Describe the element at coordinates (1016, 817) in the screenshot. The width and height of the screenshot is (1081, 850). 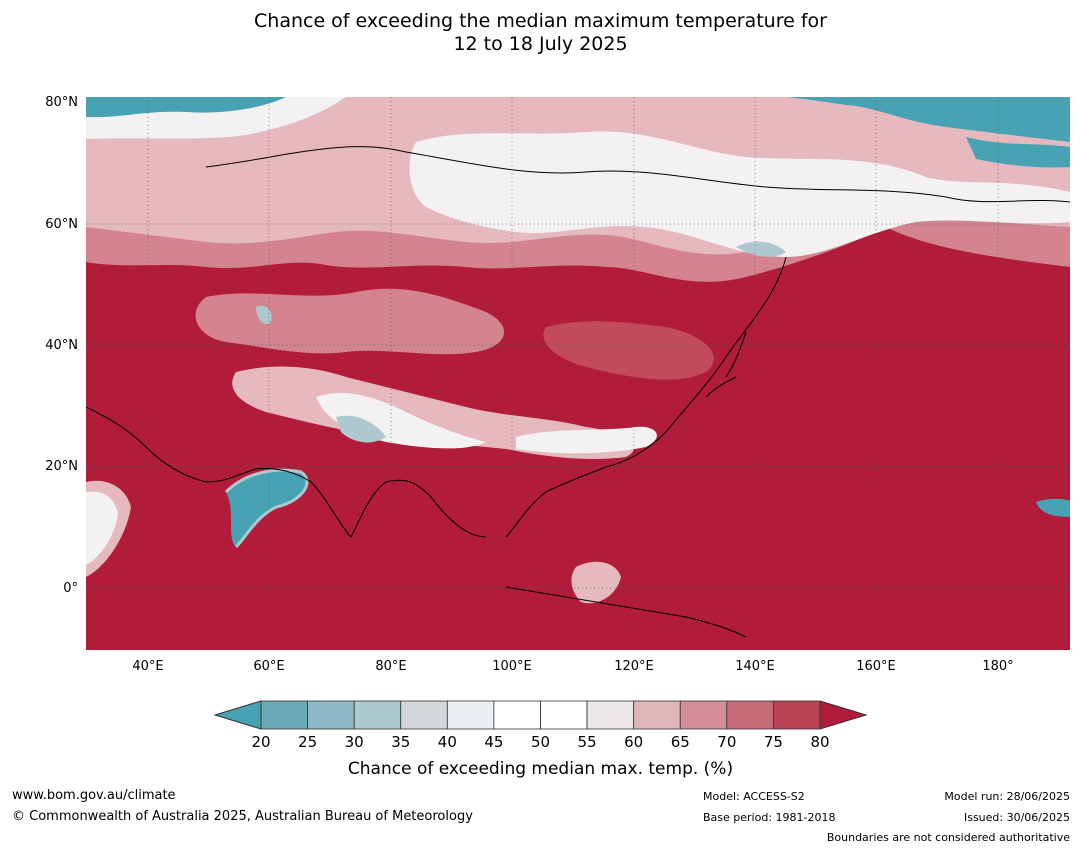
I see `issued-date: Issued: 30/06/2025` at that location.